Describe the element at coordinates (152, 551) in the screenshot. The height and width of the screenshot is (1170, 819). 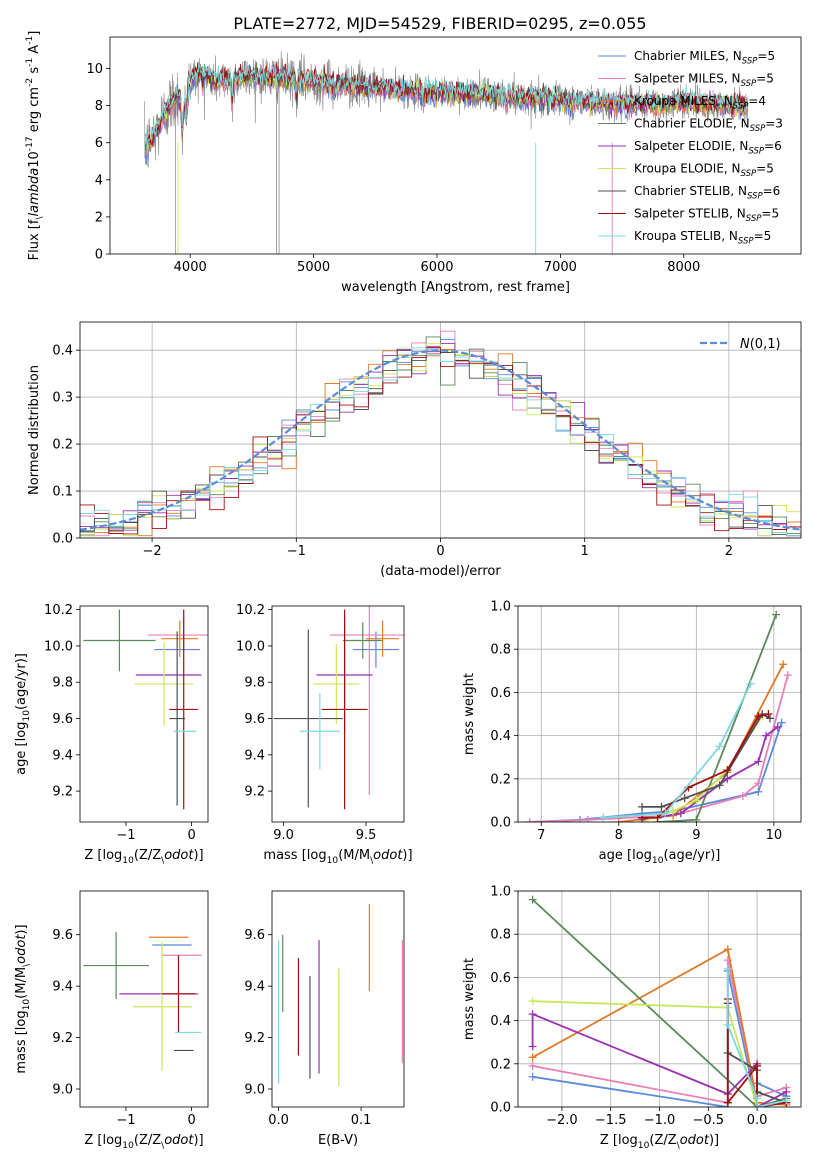
I see `x-tick-label: −2` at that location.